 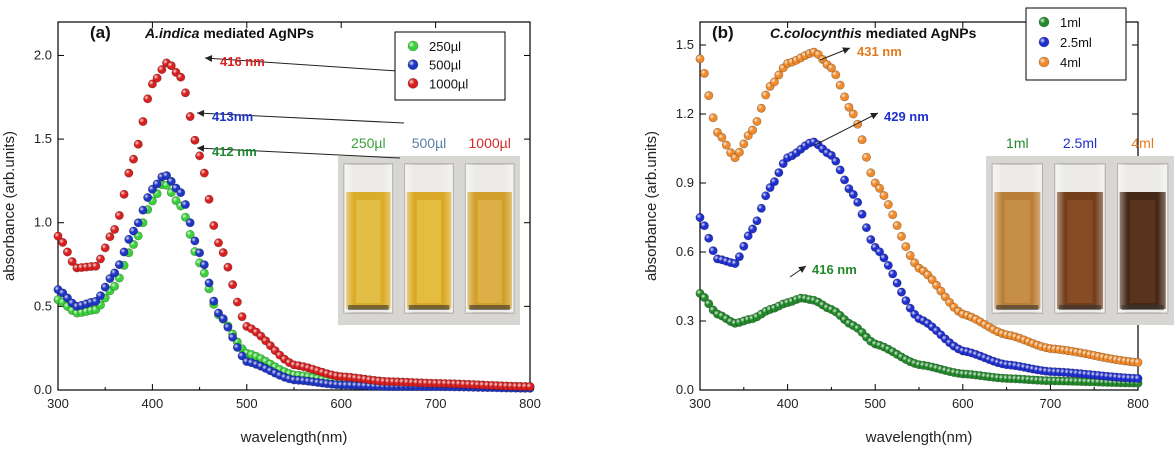 I want to click on annotation-label: 431 nm, so click(x=879, y=51).